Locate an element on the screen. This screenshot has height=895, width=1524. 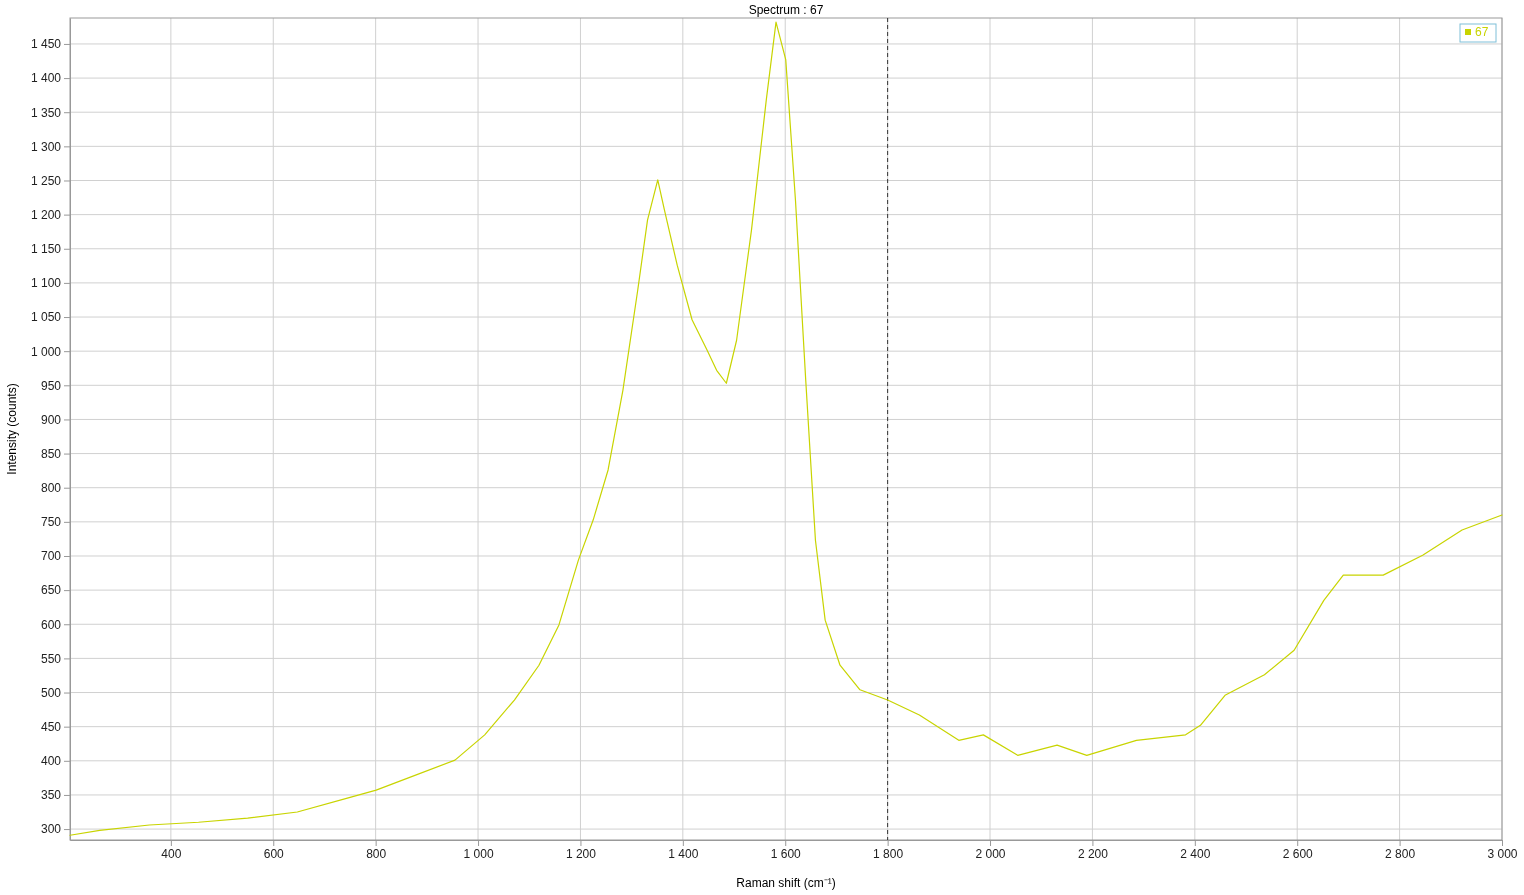
x-tick-label: 800 is located at coordinates (376, 853).